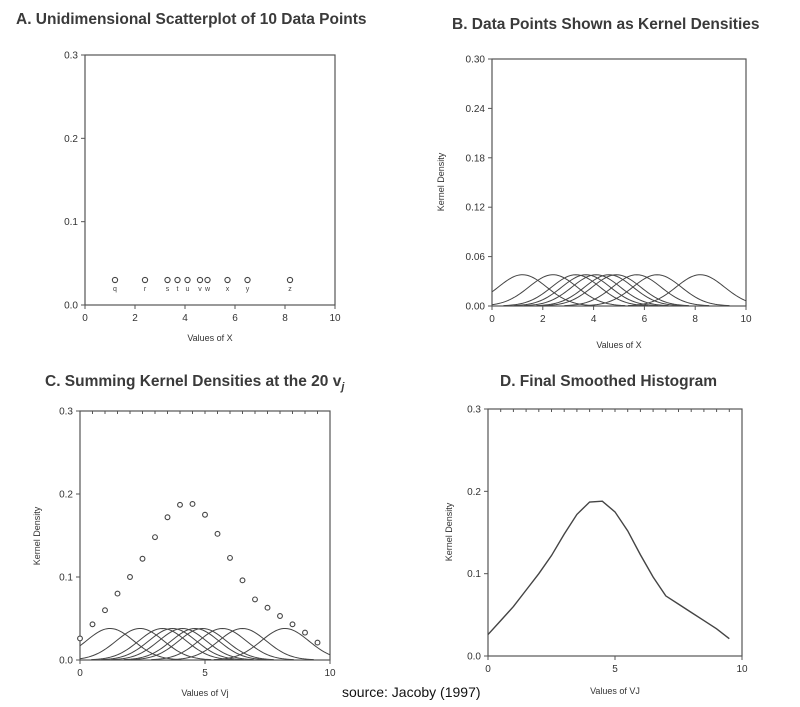  What do you see at coordinates (188, 289) in the screenshot?
I see `data-point-label: u` at bounding box center [188, 289].